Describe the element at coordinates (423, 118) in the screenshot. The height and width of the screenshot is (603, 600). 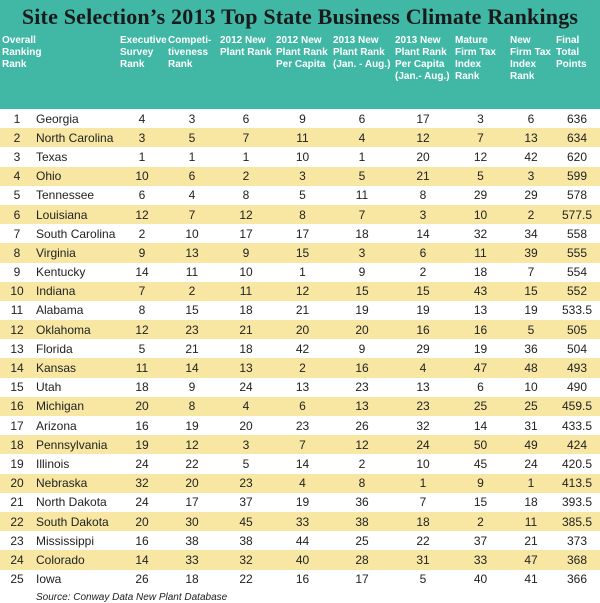
I see `table-cell: 17` at that location.